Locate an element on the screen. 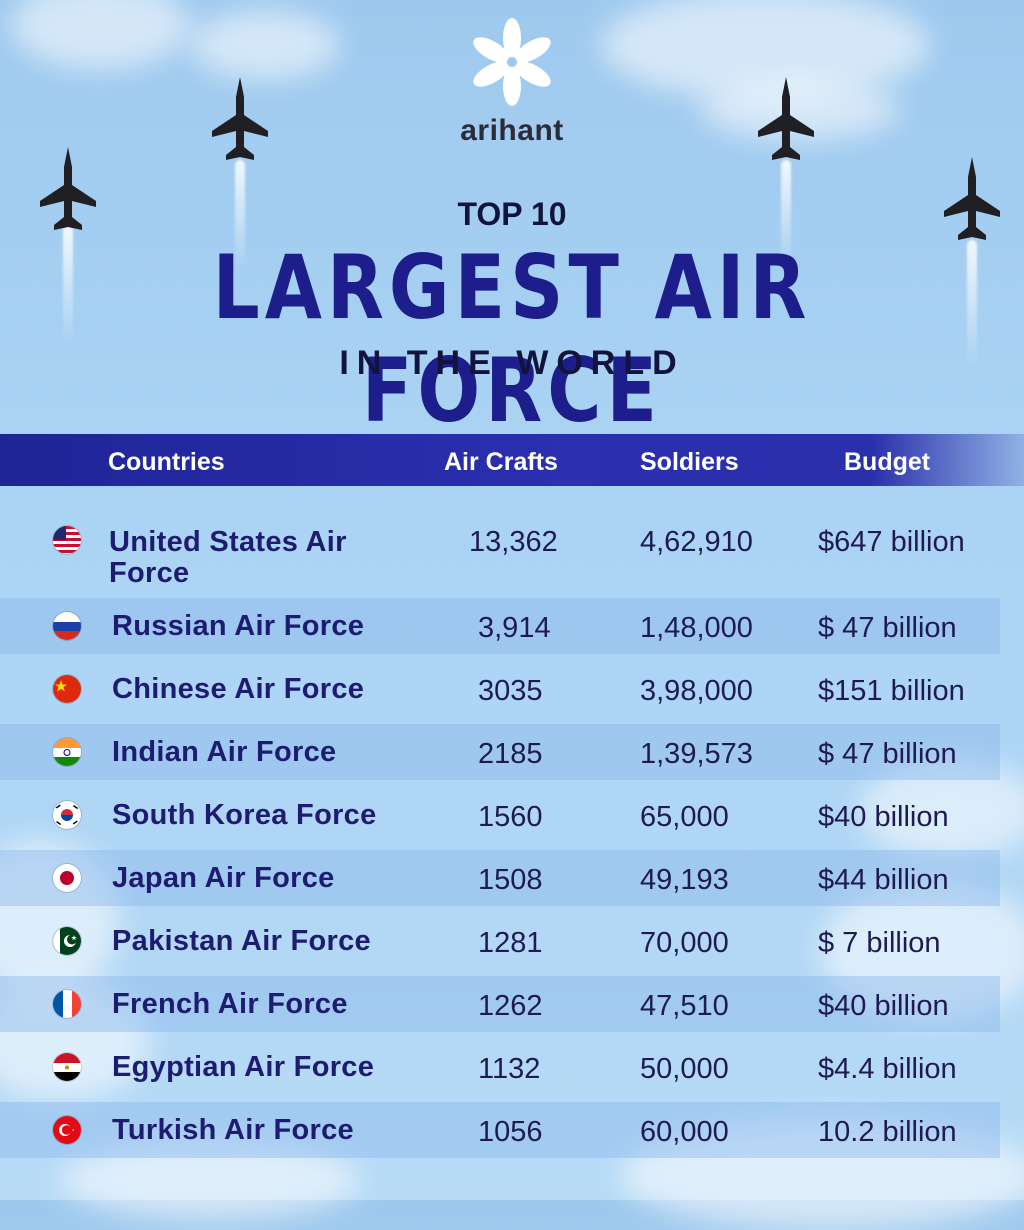  budget-value: 10.2 billion is located at coordinates (887, 1132).